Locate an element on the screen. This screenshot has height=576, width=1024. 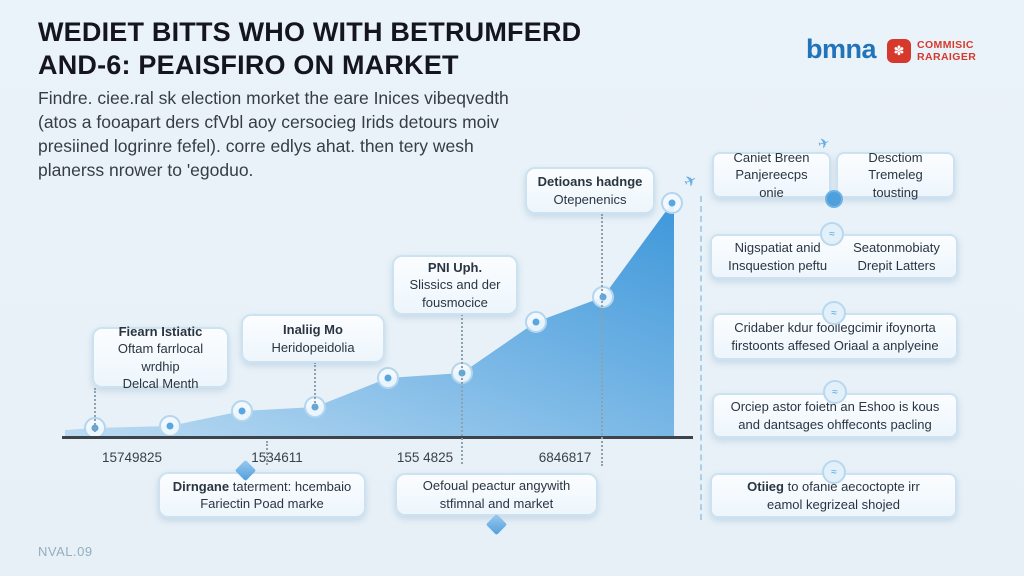
card-line: Insquestion peftu is located at coordinates (778, 265).